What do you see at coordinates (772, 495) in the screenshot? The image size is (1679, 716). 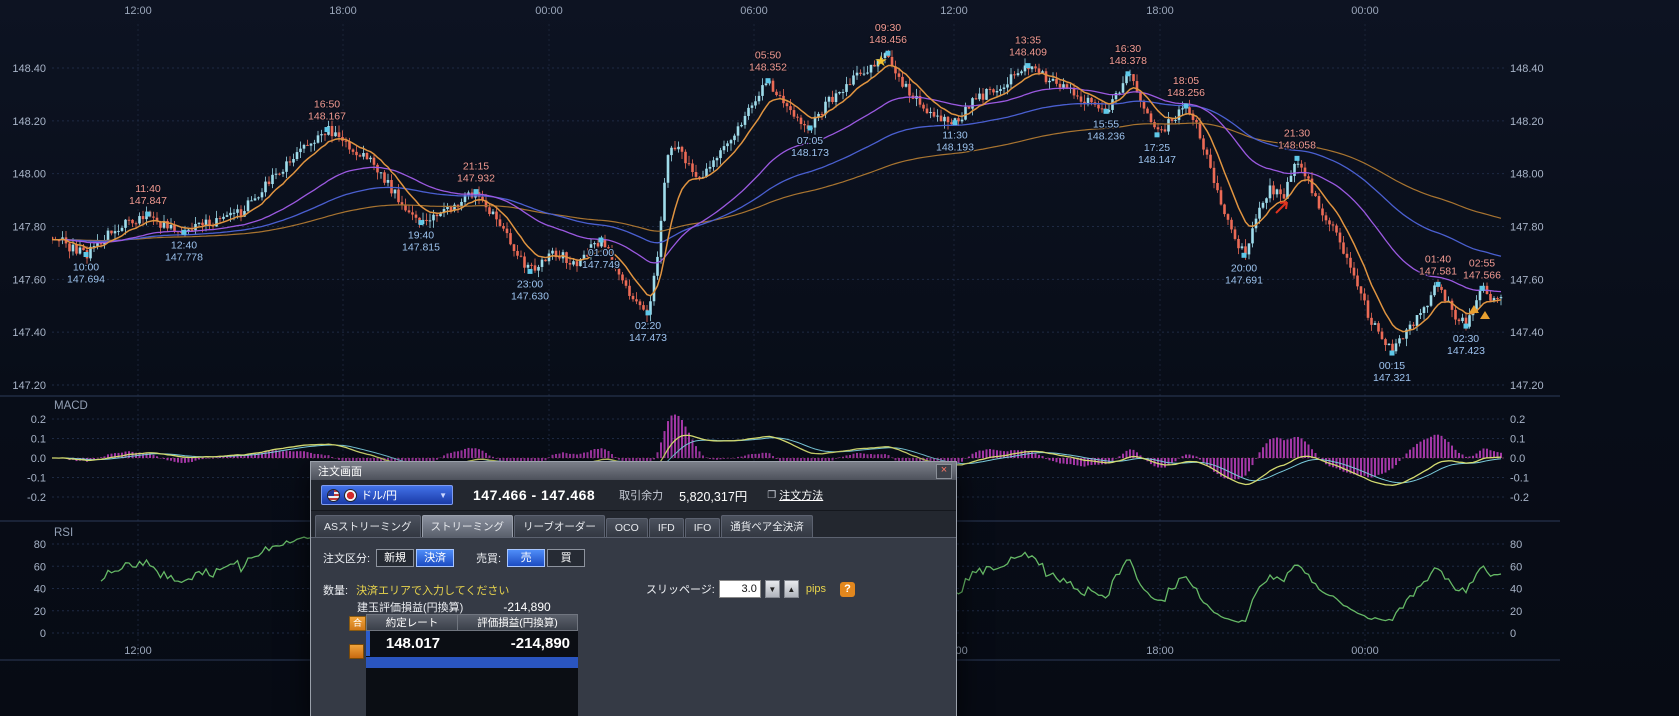 I see `window-icon: ❐` at bounding box center [772, 495].